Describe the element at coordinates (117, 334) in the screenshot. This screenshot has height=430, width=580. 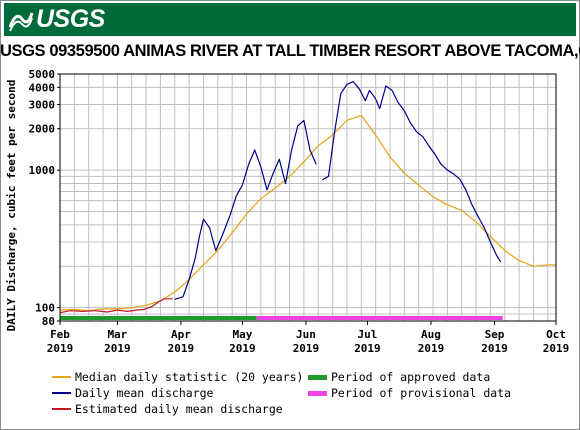
I see `x-tick-month: Mar` at that location.